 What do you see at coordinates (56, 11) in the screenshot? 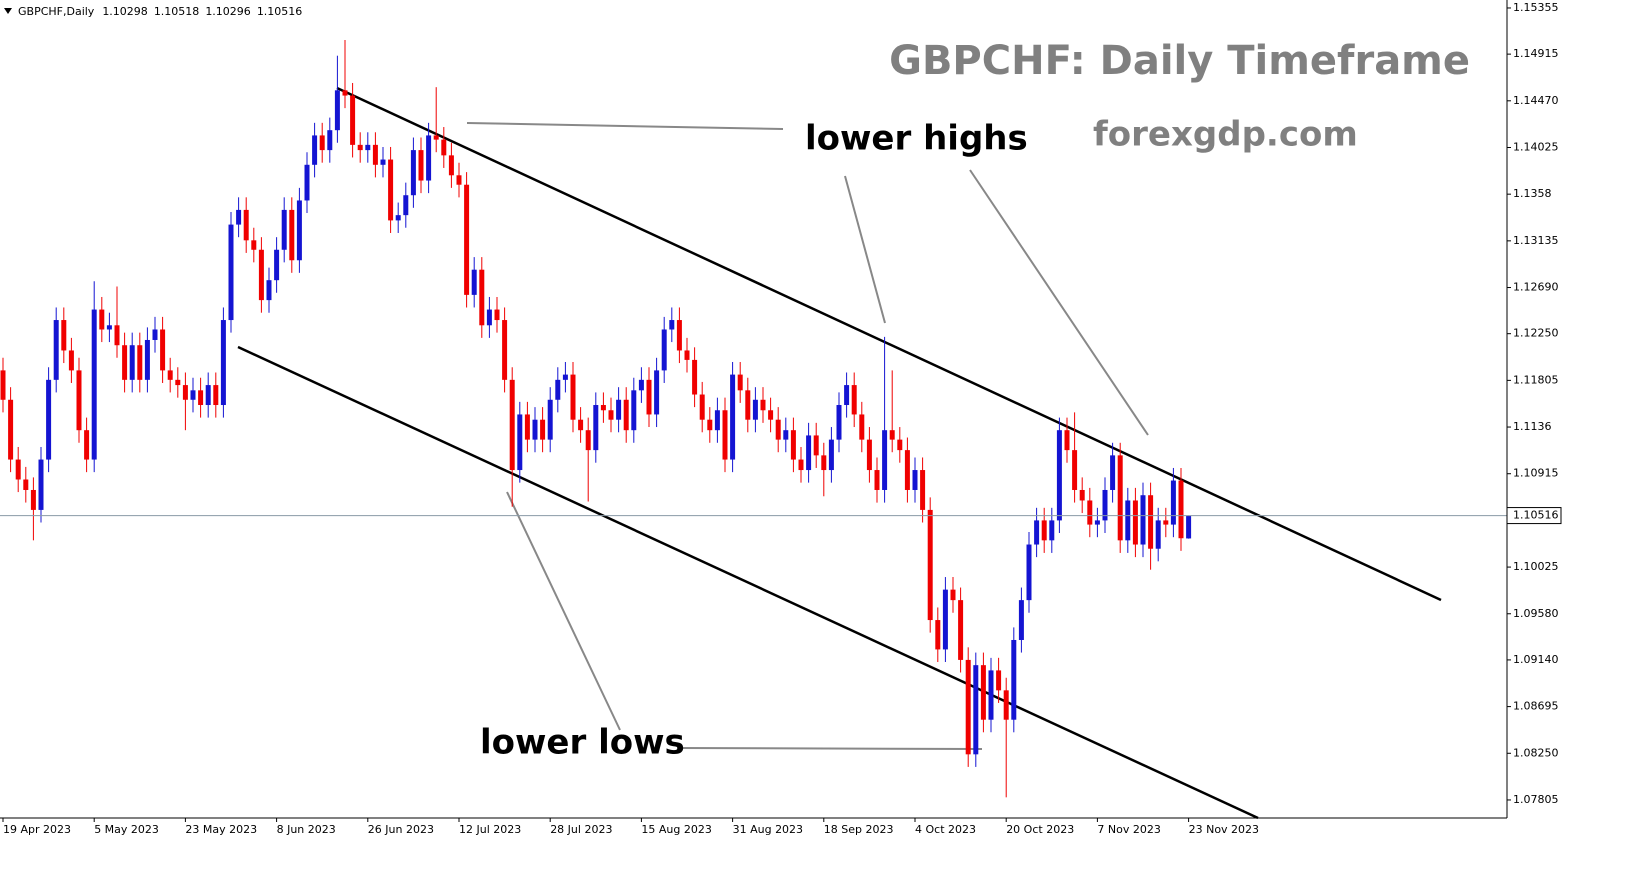
I see `symbol: GBPCHF,Daily` at bounding box center [56, 11].